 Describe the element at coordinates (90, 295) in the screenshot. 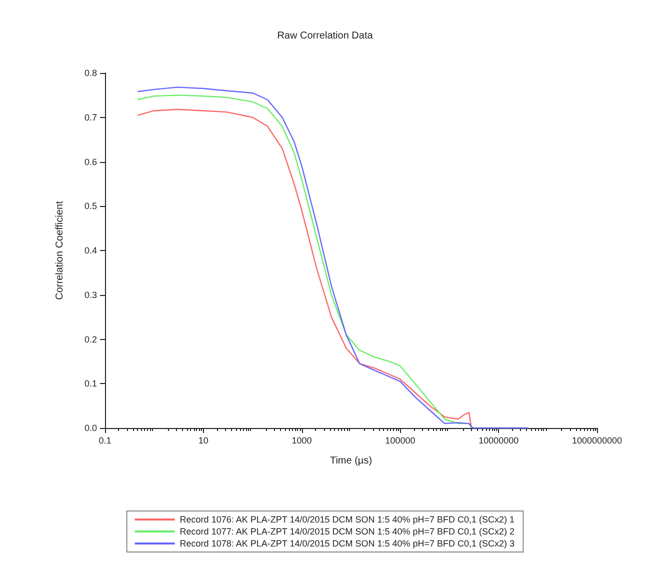

I see `y-tick-label: 0.3` at that location.